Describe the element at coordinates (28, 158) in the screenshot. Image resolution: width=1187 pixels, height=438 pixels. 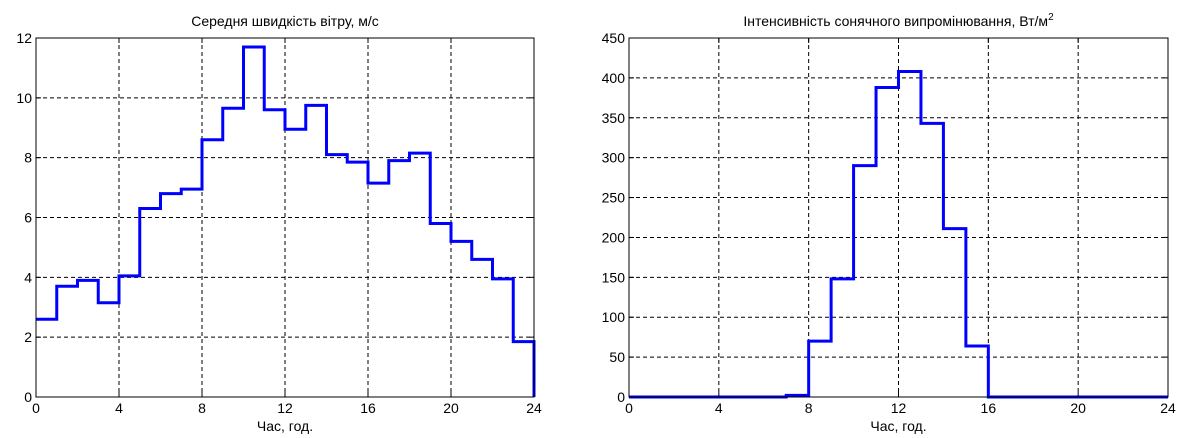
I see `y-tick-label: 8` at that location.